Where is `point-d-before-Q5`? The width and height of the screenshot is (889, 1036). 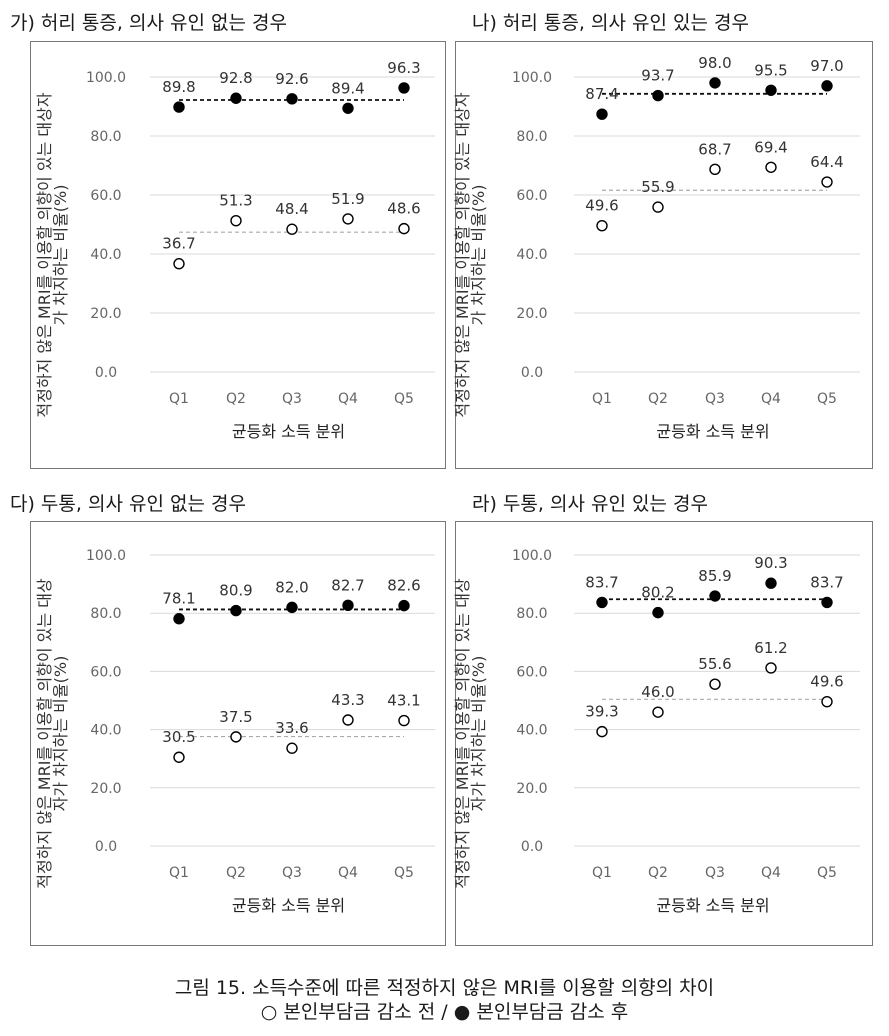 point-d-before-Q5 is located at coordinates (827, 701).